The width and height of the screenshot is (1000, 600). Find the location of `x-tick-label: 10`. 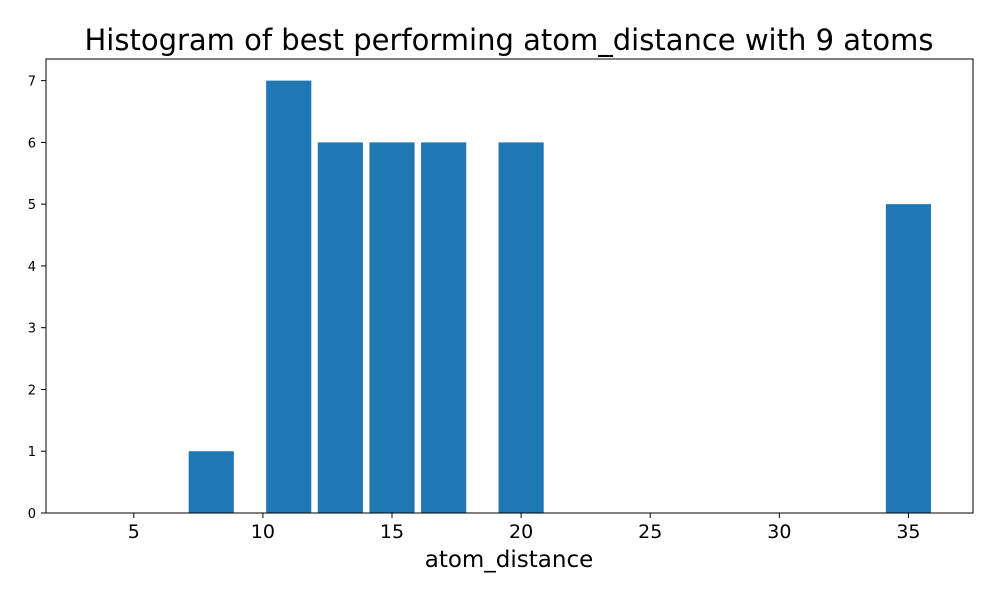

x-tick-label: 10 is located at coordinates (263, 532).